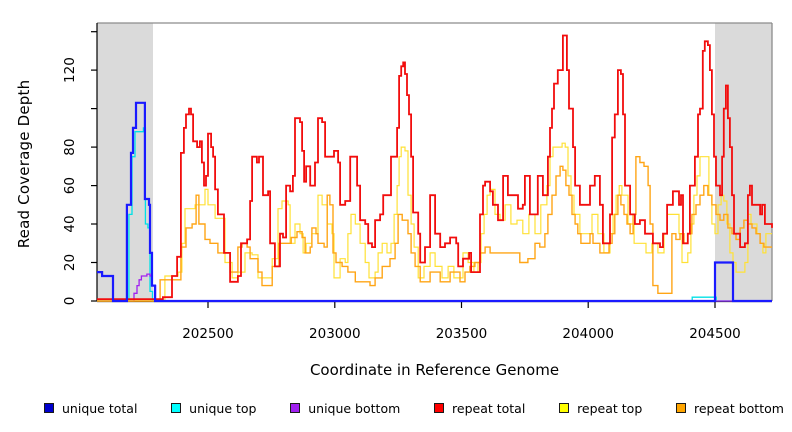  What do you see at coordinates (564, 408) in the screenshot?
I see `legend-swatch-repeat-top` at bounding box center [564, 408].